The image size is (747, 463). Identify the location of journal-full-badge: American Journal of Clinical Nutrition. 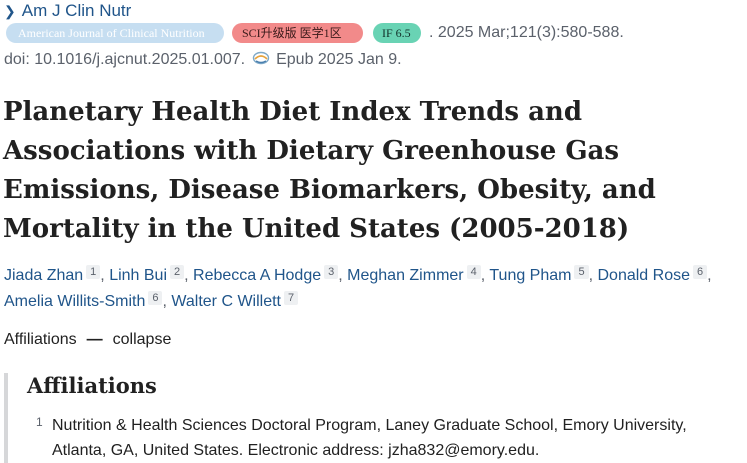
(115, 33).